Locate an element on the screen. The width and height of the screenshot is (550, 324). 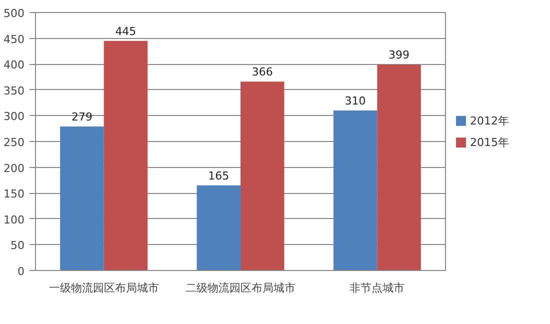
x-tick-label: 一级物流园区布局城市 is located at coordinates (103, 288).